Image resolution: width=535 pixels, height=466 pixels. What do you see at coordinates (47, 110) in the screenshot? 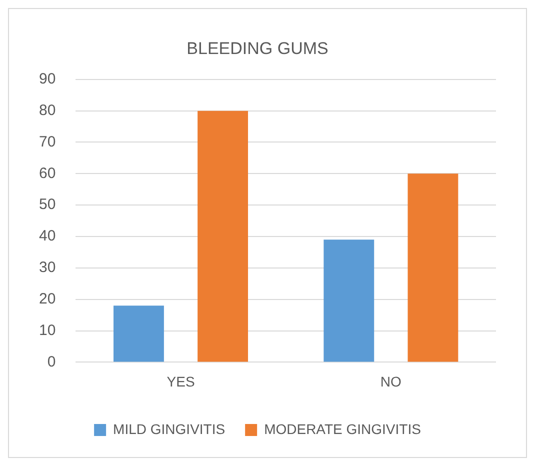
I see `y-tick-label: 80` at bounding box center [47, 110].